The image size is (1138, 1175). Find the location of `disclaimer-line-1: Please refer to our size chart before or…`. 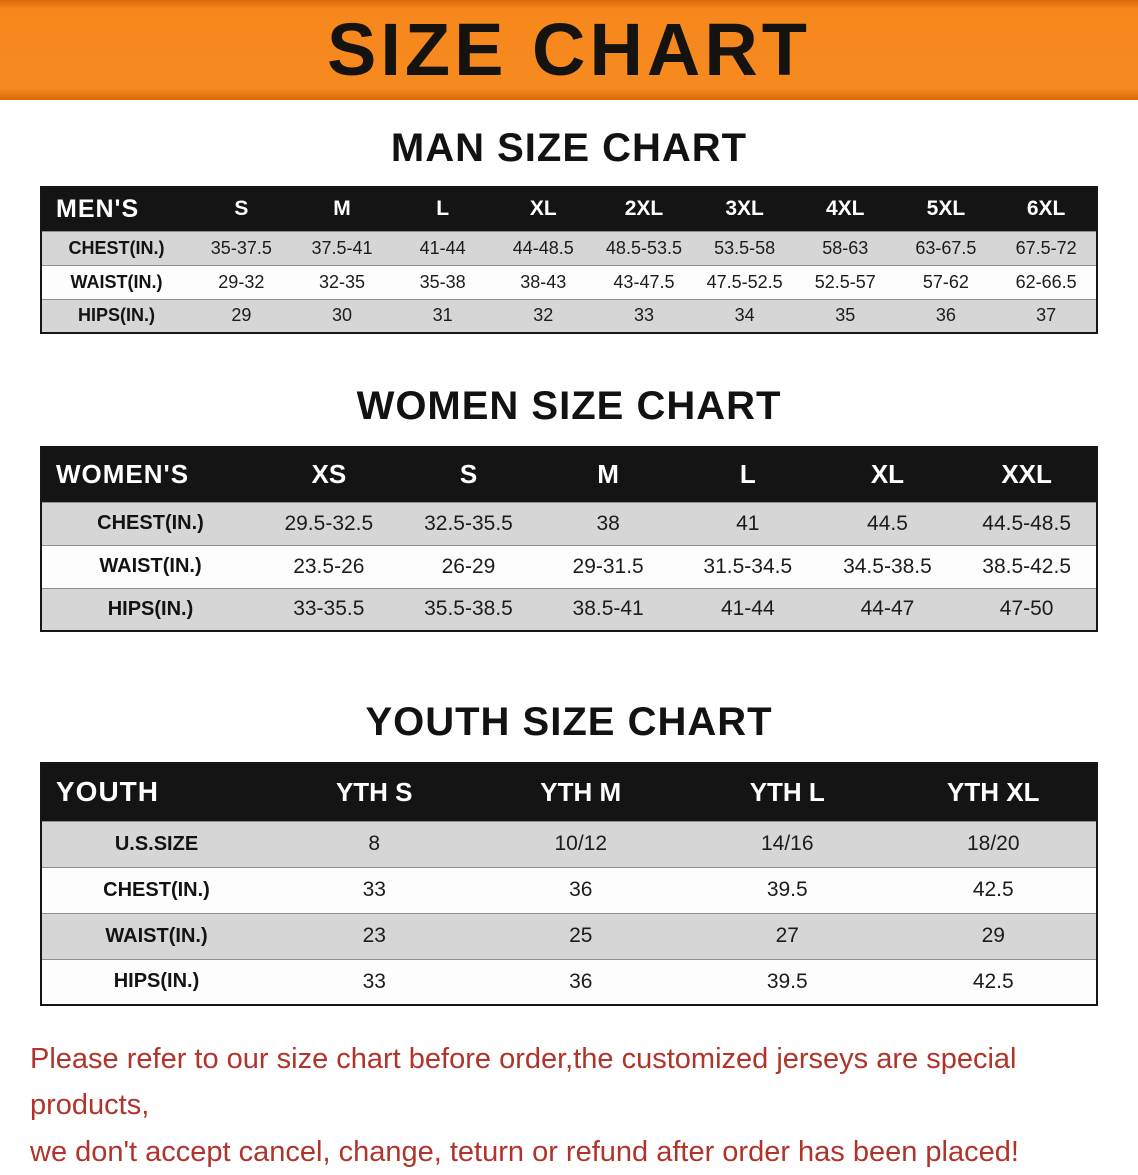

disclaimer-line-1: Please refer to our size chart before or… is located at coordinates (523, 1082).